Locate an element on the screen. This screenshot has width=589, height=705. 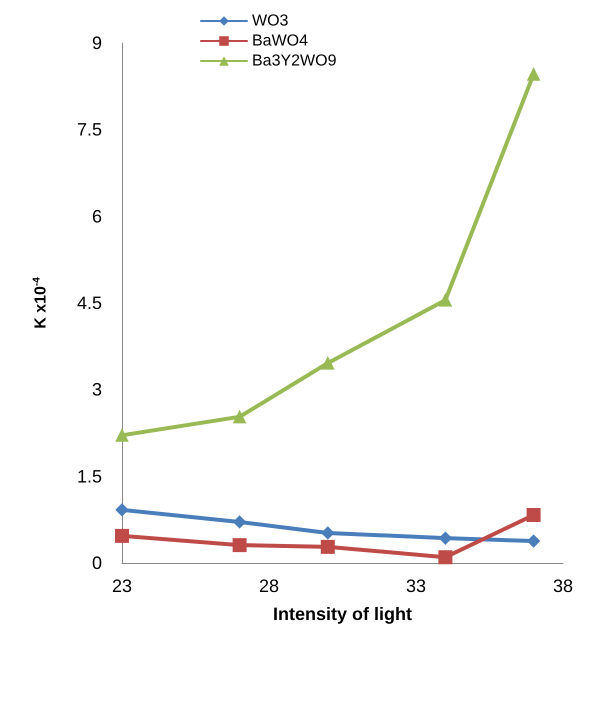
y-tick-label: 4.5 is located at coordinates (89, 303).